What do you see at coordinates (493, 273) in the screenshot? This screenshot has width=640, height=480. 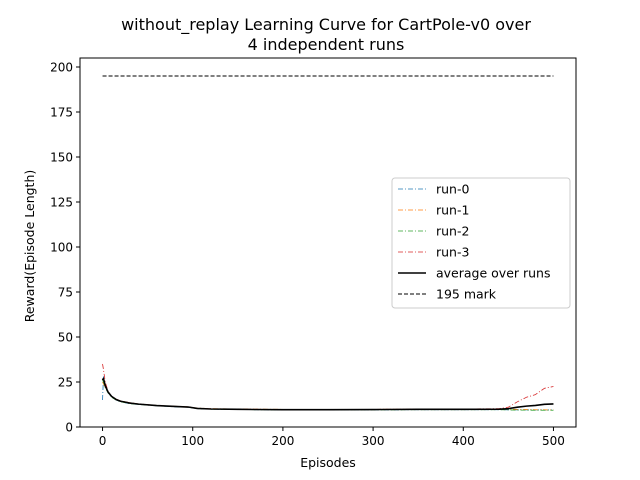 I see `legend-label-4: average over runs` at bounding box center [493, 273].